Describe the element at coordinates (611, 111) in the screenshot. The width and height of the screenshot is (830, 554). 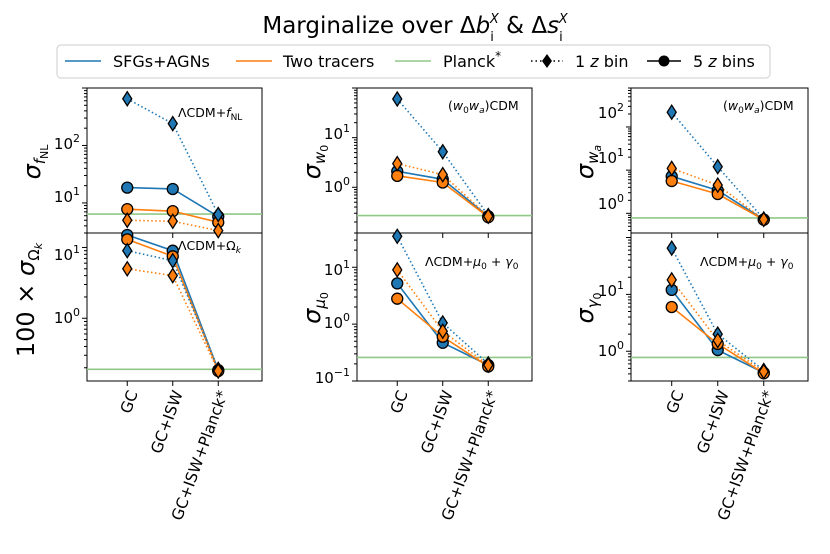
I see `ytick-wa-100: 10²` at that location.